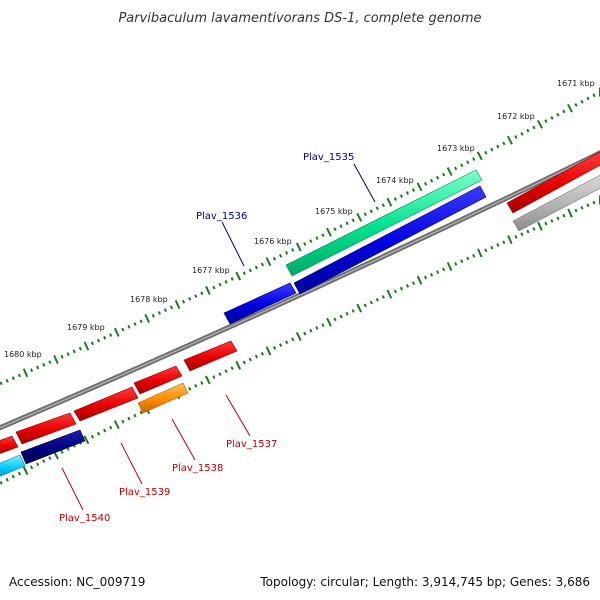 Image resolution: width=600 pixels, height=600 pixels. I want to click on gene-label-plav-1536: Plav_1536, so click(221, 216).